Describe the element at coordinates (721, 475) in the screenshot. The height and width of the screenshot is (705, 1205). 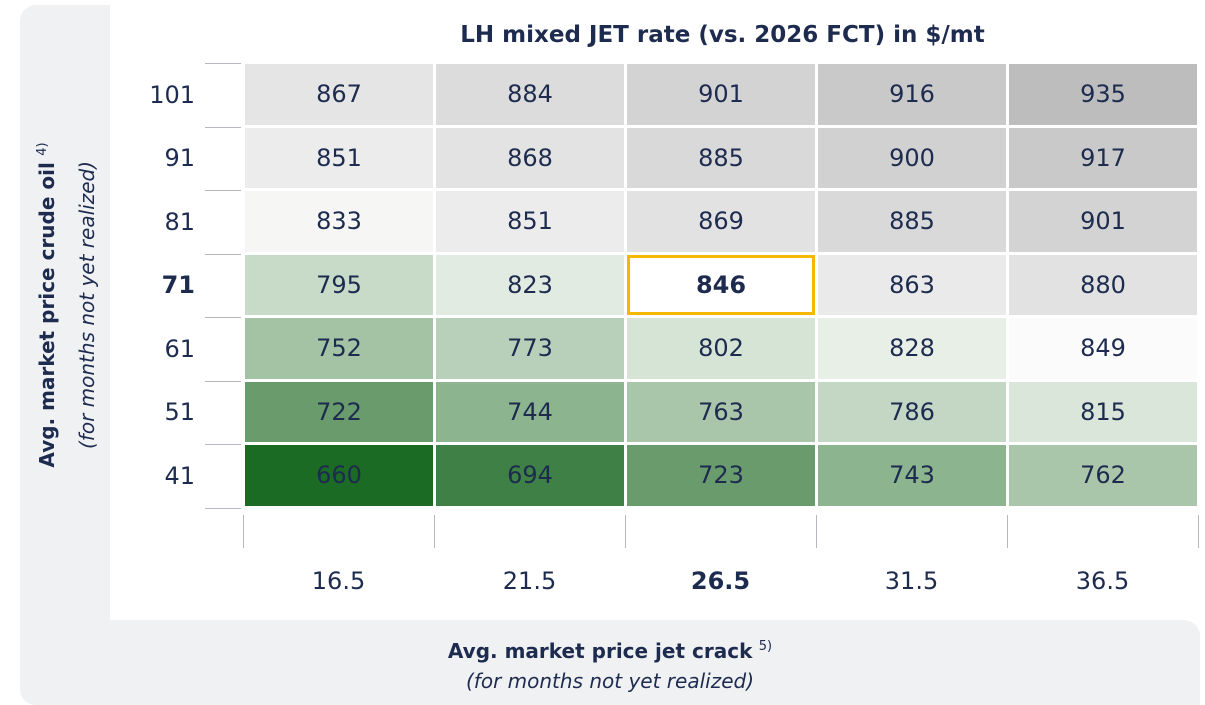
I see `heat-cell: 723` at that location.